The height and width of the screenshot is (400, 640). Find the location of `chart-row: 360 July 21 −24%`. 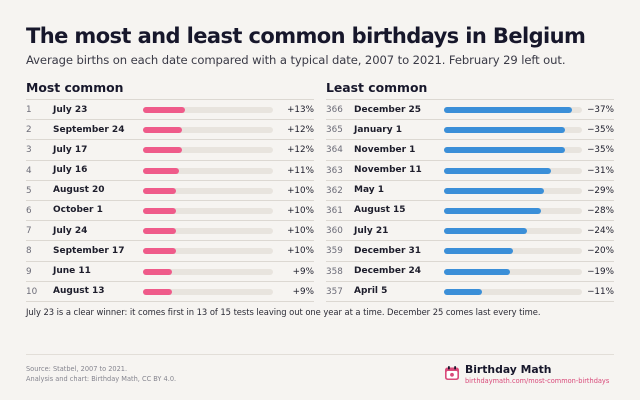

chart-row: 360 July 21 −24% is located at coordinates (470, 231).